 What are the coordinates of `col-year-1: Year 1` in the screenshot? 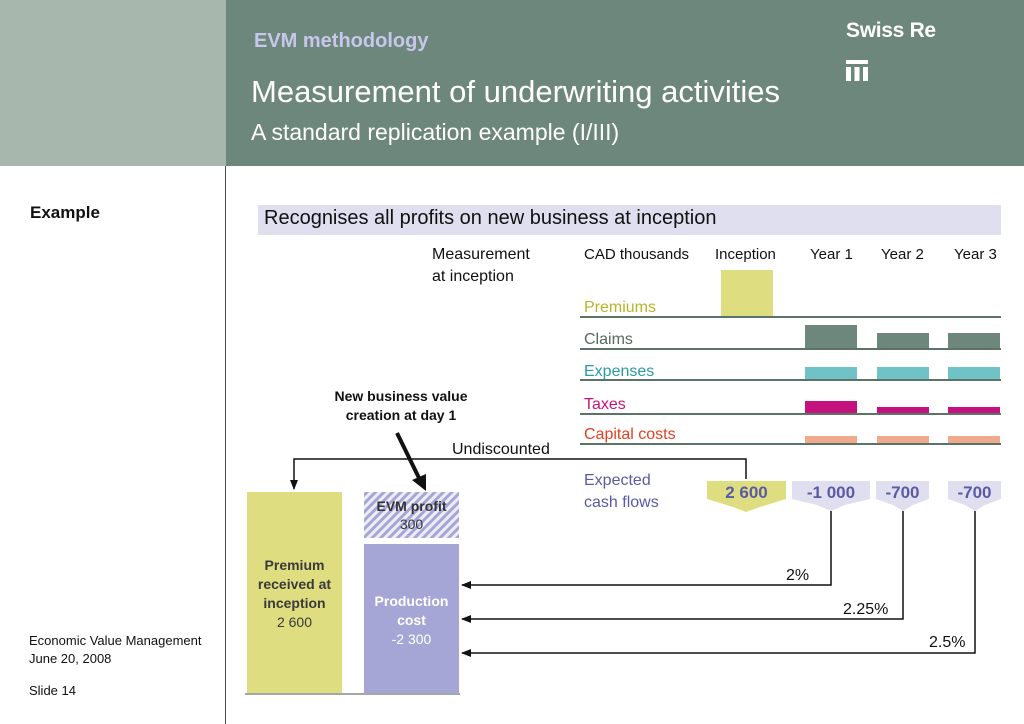 It's located at (831, 254).